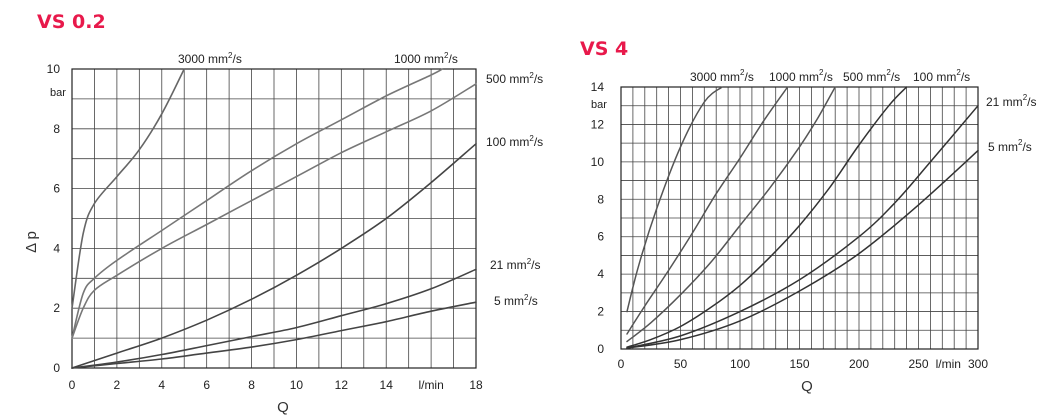 This screenshot has width=1040, height=415. I want to click on vs4-x-axis-label: Q, so click(807, 386).